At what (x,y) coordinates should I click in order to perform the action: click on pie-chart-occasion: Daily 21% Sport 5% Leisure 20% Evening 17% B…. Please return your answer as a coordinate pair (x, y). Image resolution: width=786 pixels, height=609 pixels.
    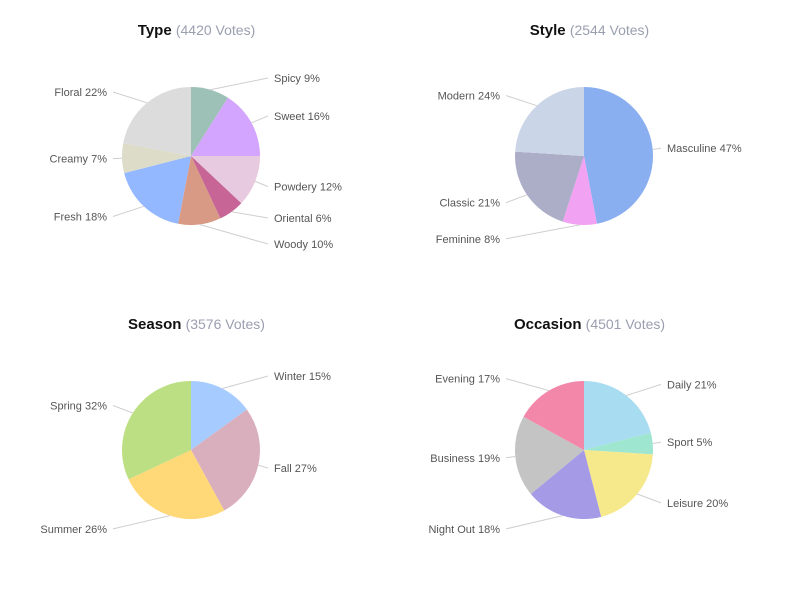
    Looking at the image, I should click on (578, 455).